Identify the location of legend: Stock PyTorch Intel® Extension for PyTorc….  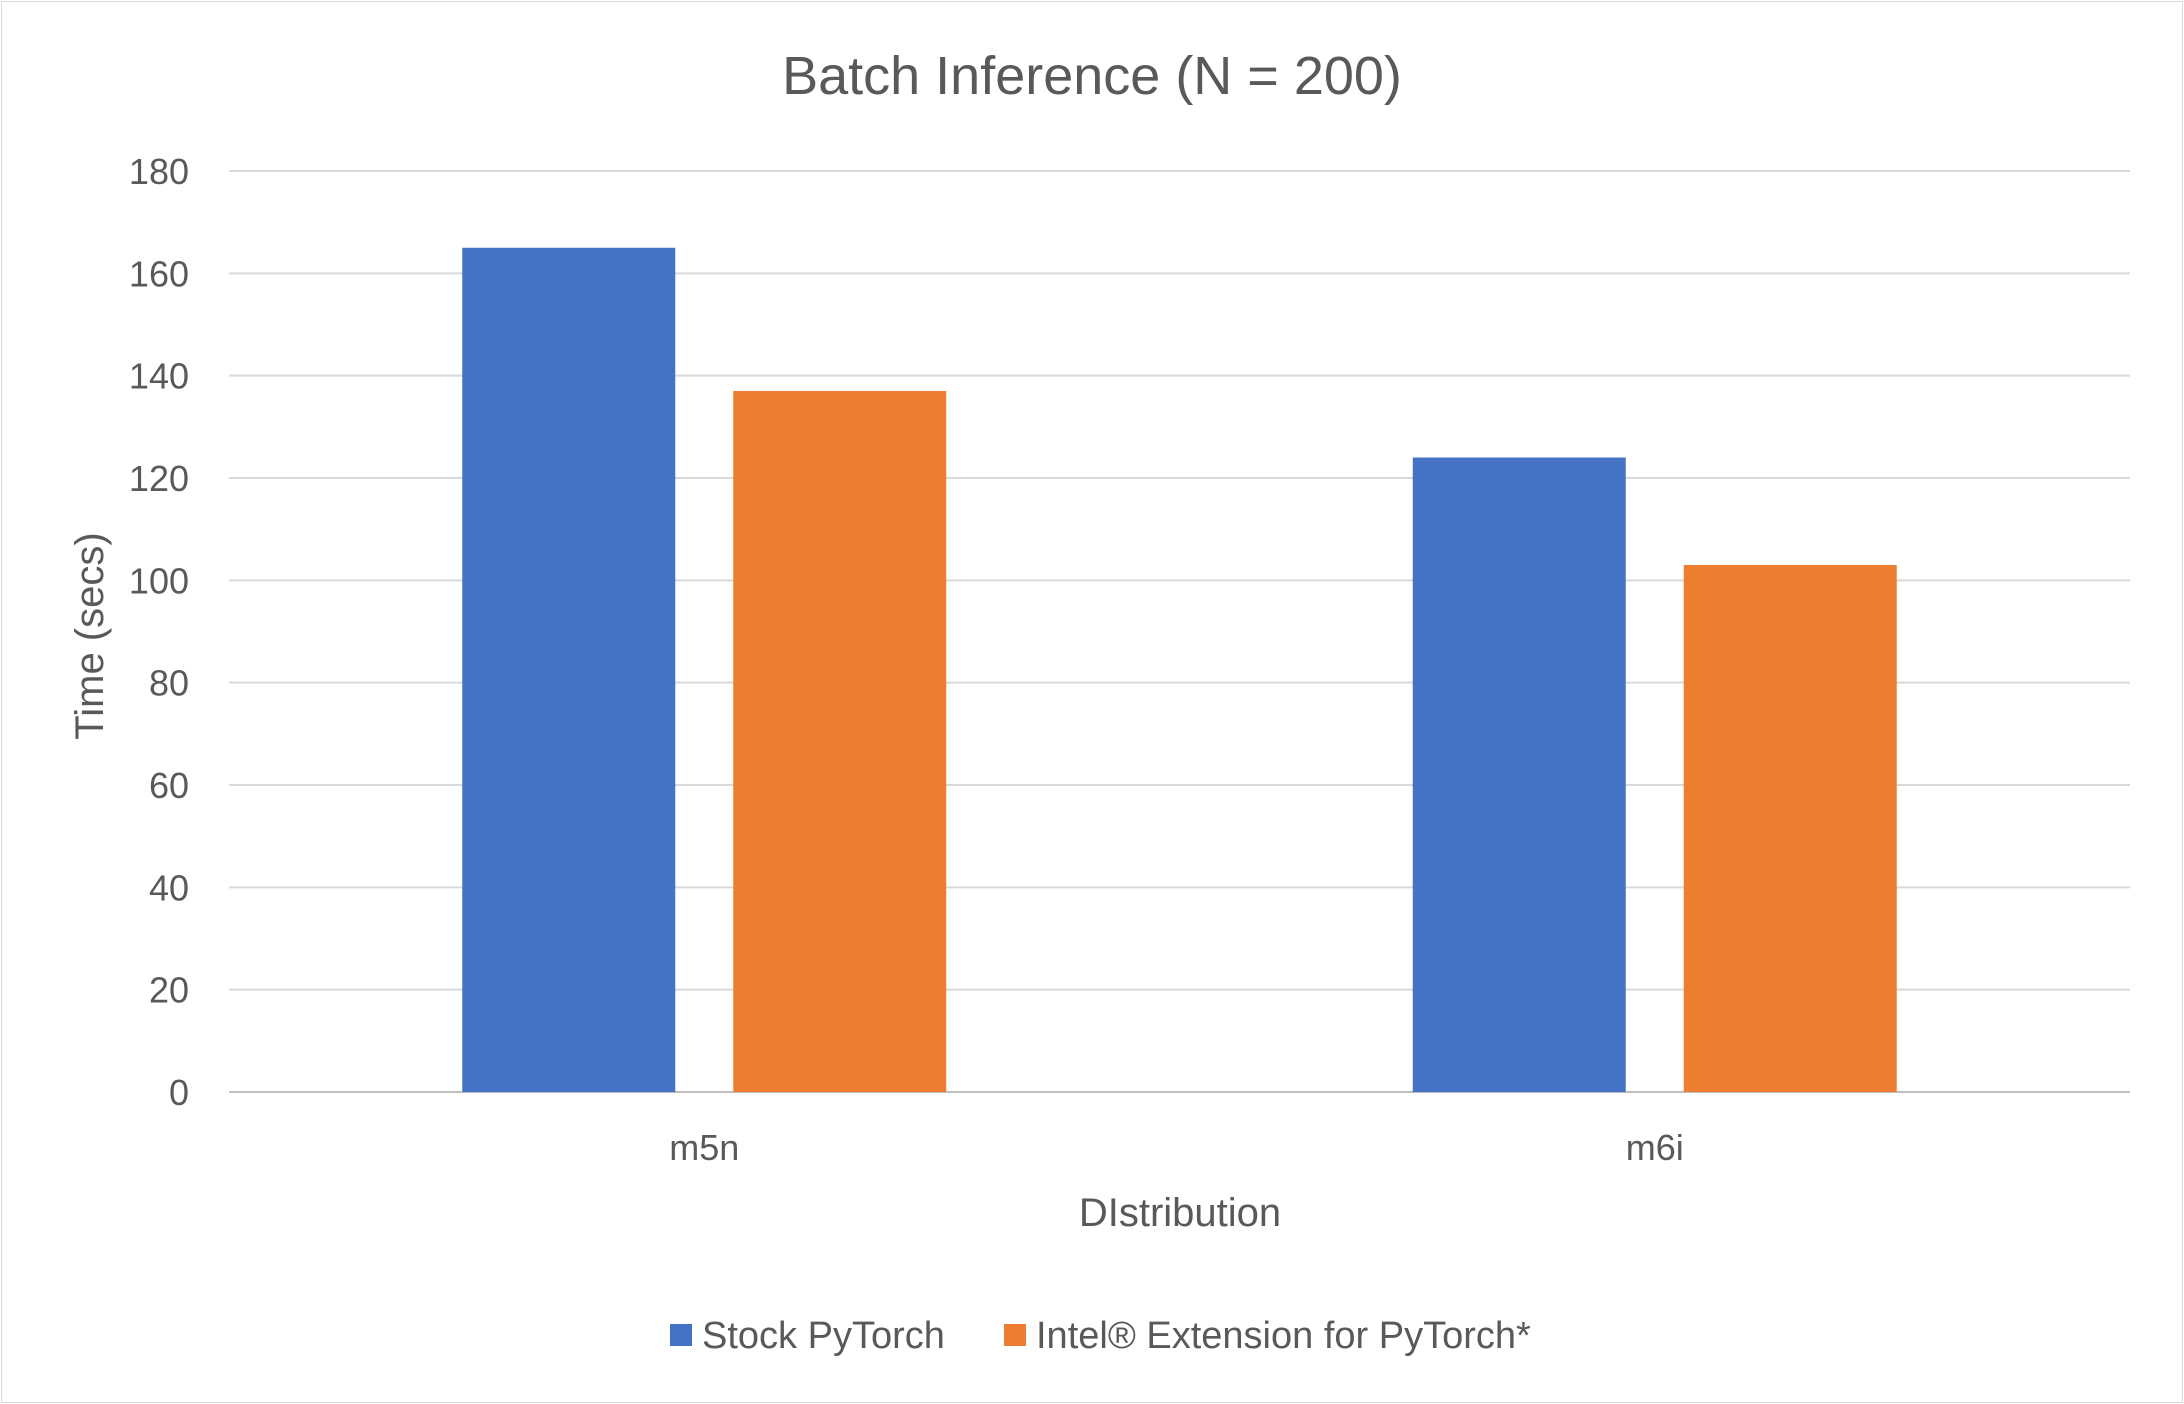
(1100, 1336).